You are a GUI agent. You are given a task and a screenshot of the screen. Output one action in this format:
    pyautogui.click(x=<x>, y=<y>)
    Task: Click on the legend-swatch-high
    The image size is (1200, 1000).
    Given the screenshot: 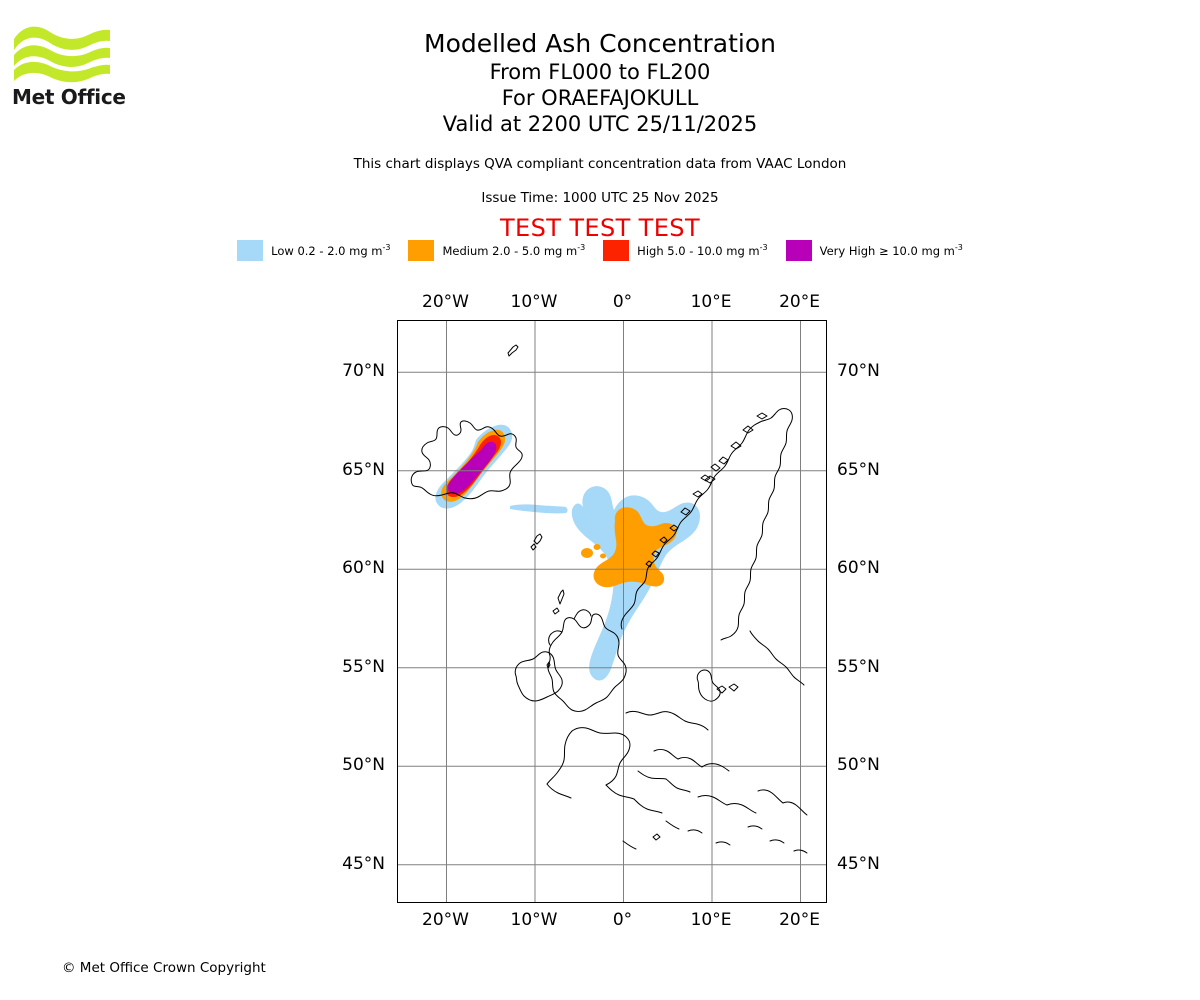 What is the action you would take?
    pyautogui.click(x=616, y=250)
    